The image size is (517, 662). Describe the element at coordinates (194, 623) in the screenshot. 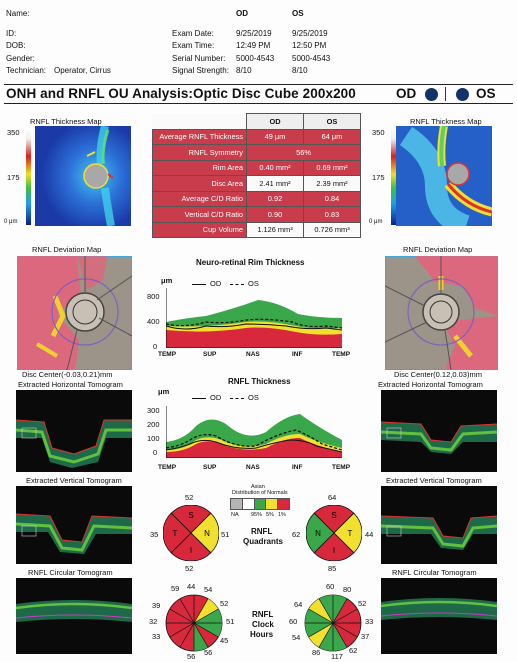

I see `od-clock-hours-chart` at that location.